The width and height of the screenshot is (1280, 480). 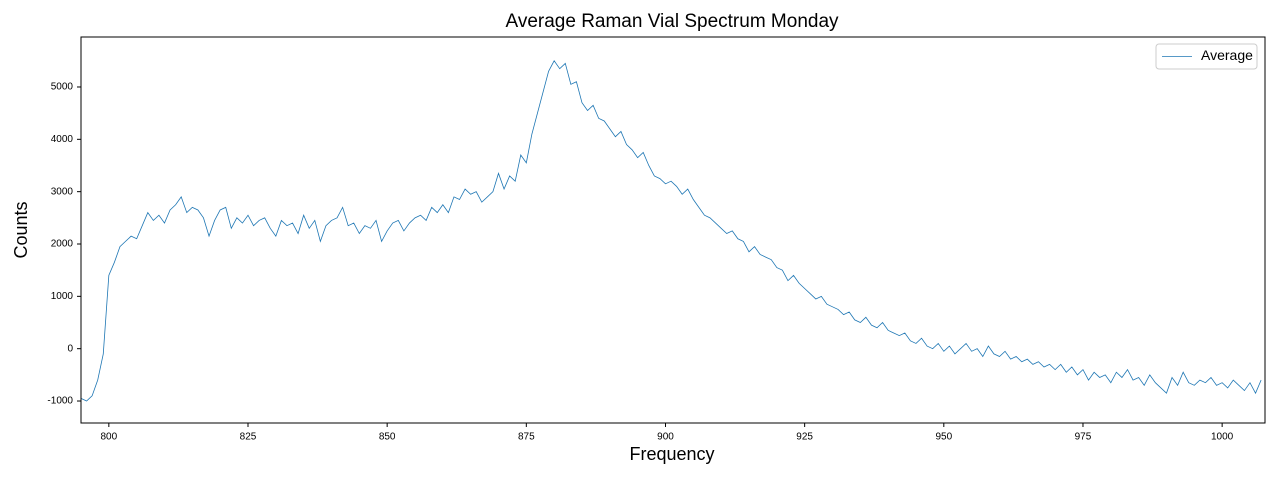 I want to click on x-tick-label: 800, so click(x=108, y=437).